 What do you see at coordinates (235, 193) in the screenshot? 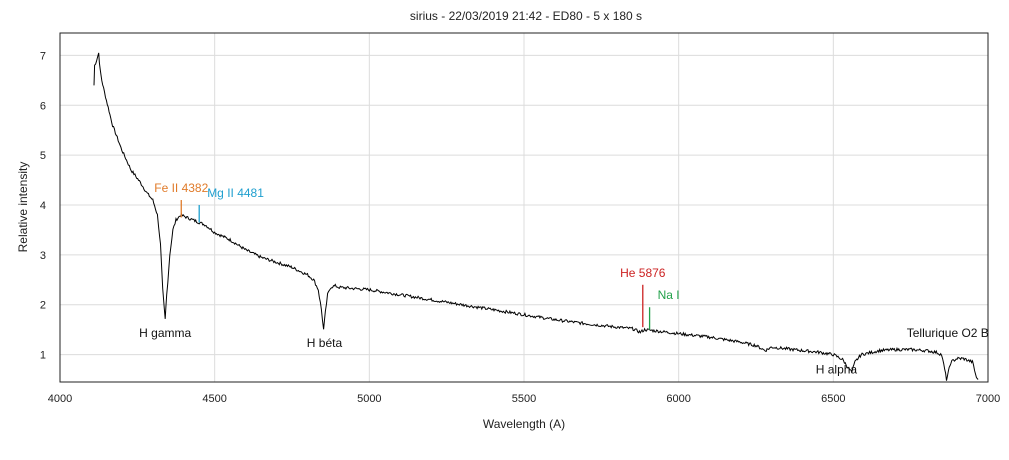
I see `annotation-label: Mg II 4481` at bounding box center [235, 193].